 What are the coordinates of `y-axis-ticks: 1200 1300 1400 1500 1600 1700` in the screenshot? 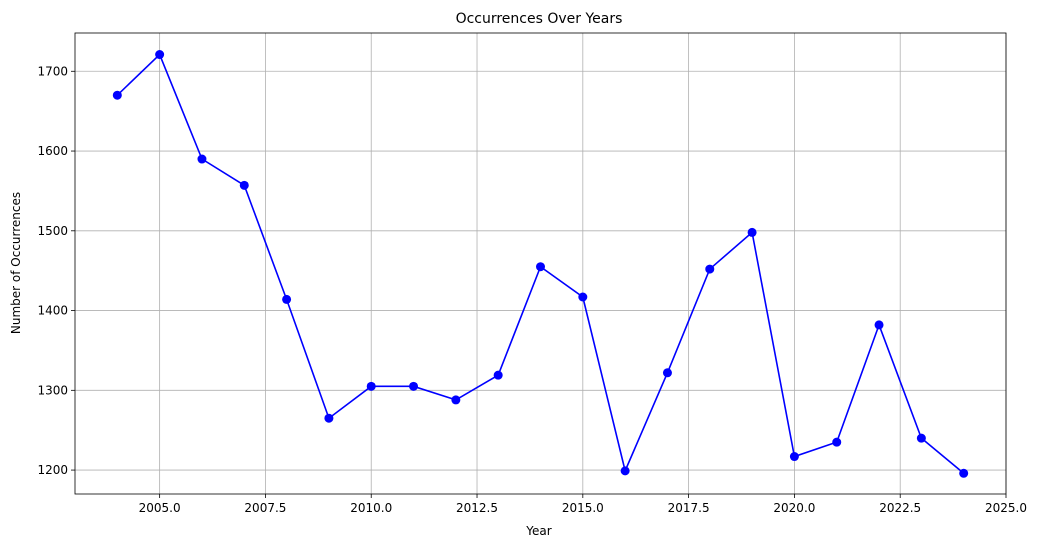 It's located at (56, 270).